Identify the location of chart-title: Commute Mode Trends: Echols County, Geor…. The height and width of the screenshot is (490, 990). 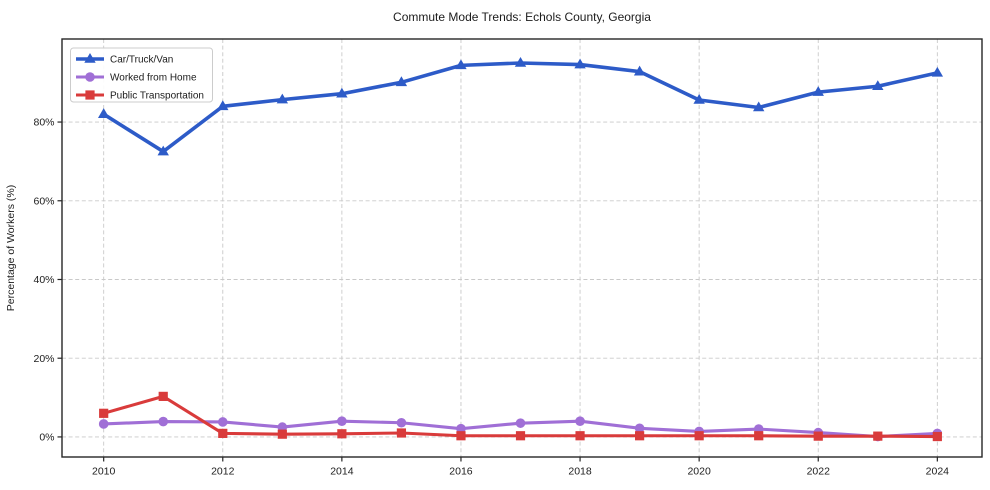
(522, 17).